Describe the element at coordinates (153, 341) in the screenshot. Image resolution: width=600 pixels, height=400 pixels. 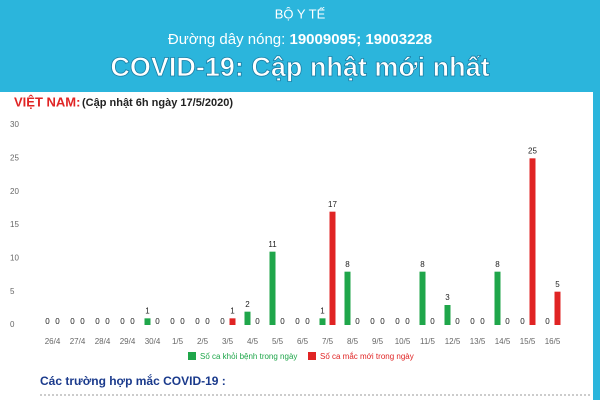
I see `x-tick-label: 30/4` at that location.